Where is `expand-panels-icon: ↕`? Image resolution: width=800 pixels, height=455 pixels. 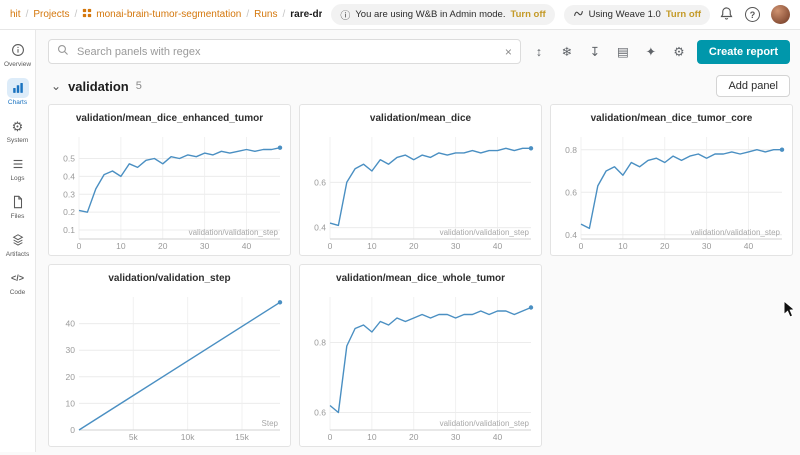
expand-panels-icon: ↕ is located at coordinates (539, 51).